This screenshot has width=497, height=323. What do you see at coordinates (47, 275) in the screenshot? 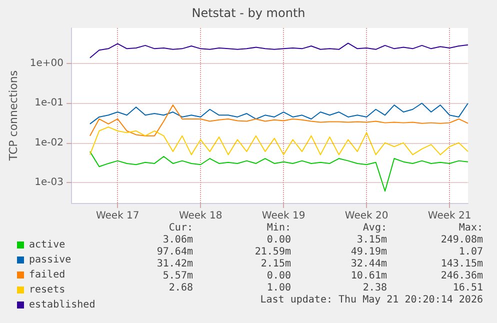
I see `legend-label: failed` at bounding box center [47, 275].